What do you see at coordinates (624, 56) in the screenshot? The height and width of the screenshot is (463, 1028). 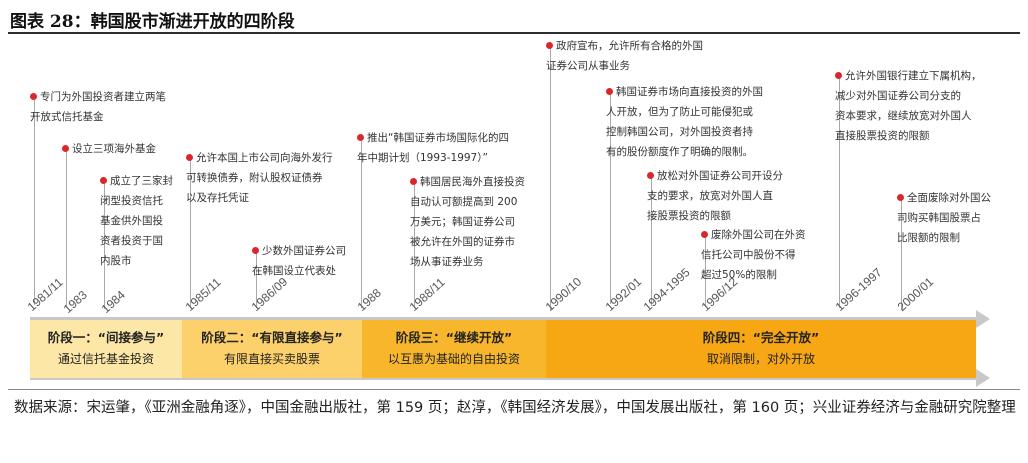 I see `event-1990-10: 政府宣布，允许所有合格的外国 证券公司从事业务` at bounding box center [624, 56].